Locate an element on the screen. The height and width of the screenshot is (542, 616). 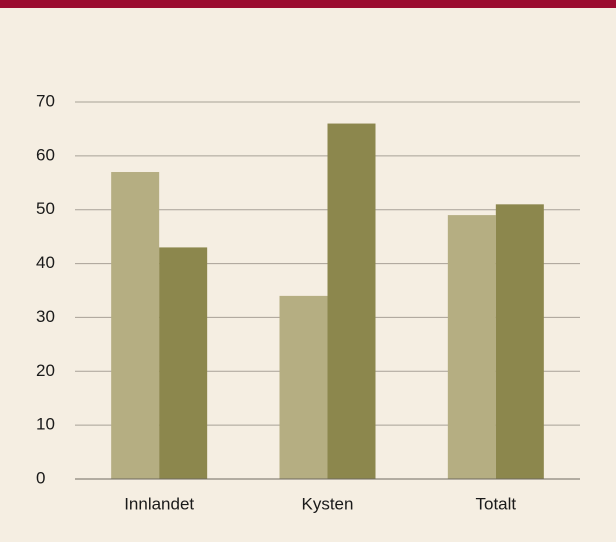
y-tick-label: 30 is located at coordinates (45, 316).